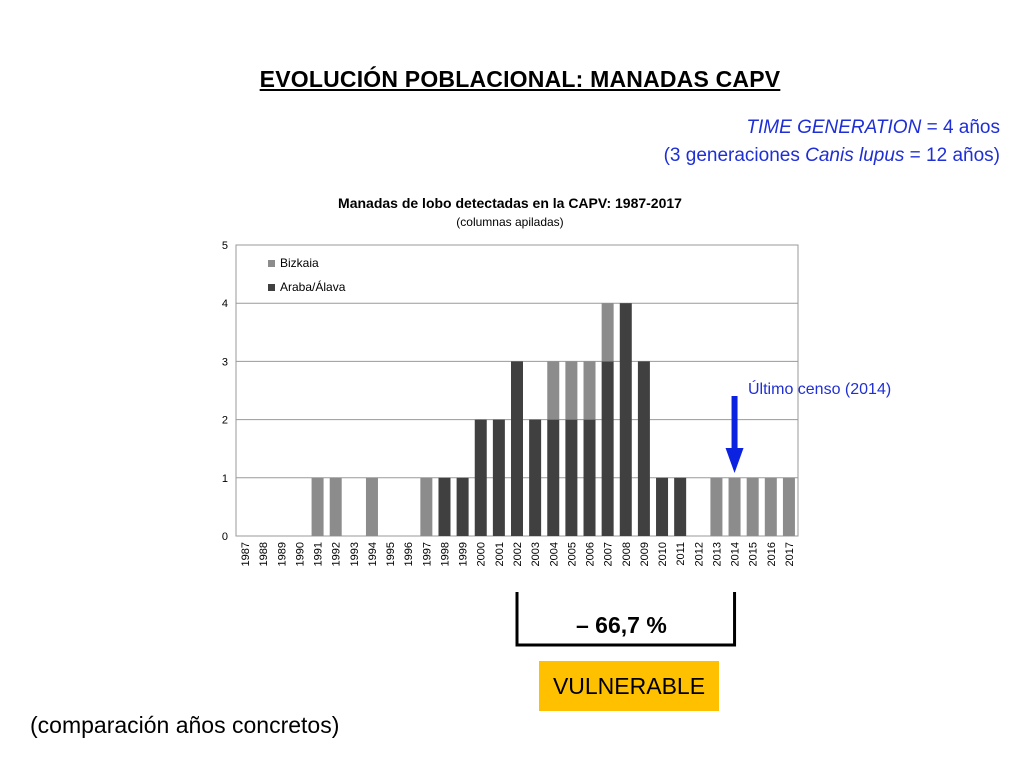 This screenshot has height=768, width=1024. Describe the element at coordinates (589, 477) in the screenshot. I see `bar-araba-lava-2006` at that location.